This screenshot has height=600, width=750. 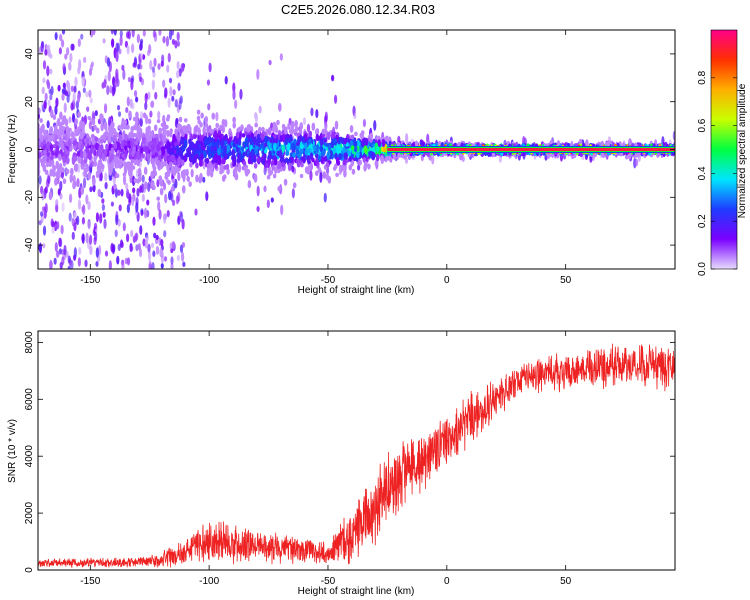 What do you see at coordinates (447, 581) in the screenshot?
I see `snr-x-tick-label: 0` at bounding box center [447, 581].